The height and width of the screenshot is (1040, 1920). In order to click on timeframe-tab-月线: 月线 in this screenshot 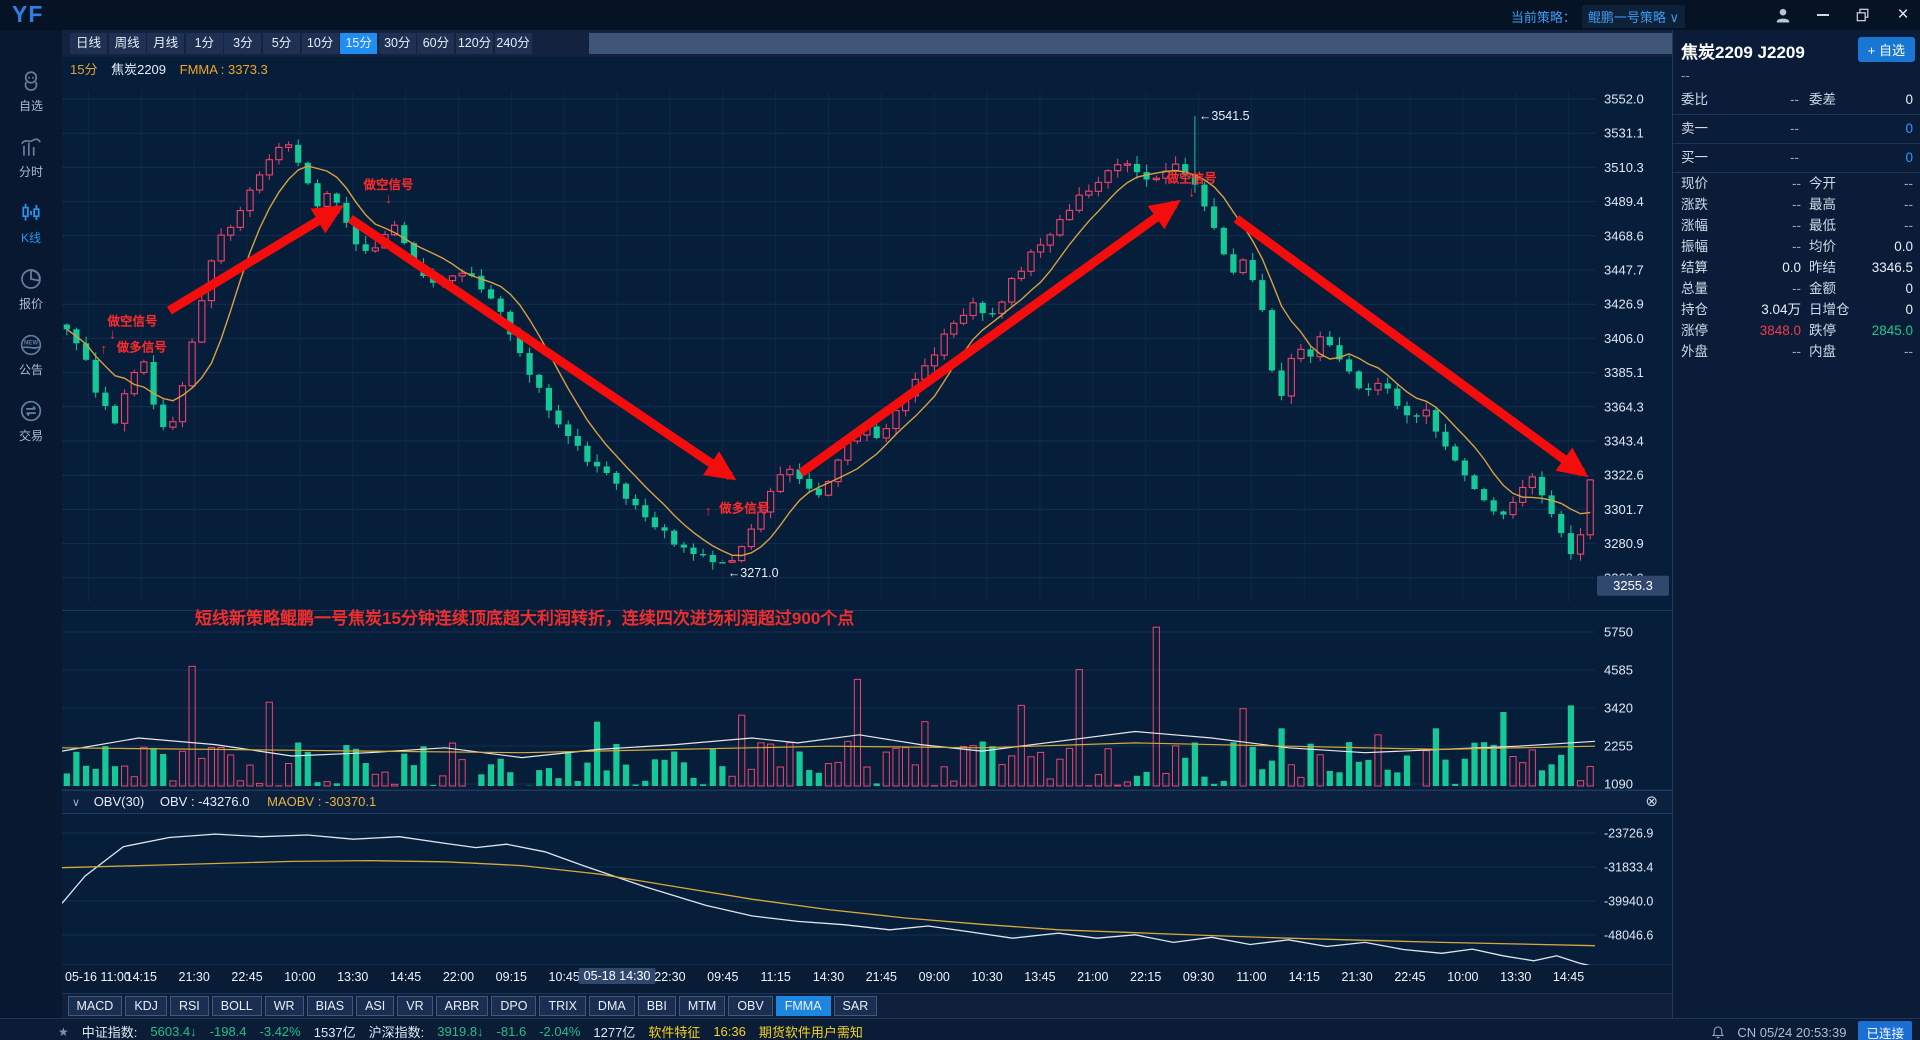, I will do `click(166, 43)`.